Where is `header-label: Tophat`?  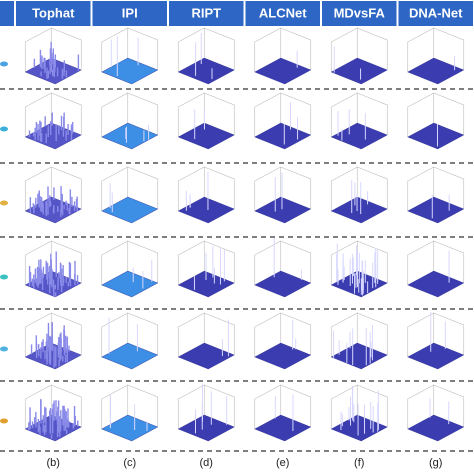 header-label: Tophat is located at coordinates (53, 12).